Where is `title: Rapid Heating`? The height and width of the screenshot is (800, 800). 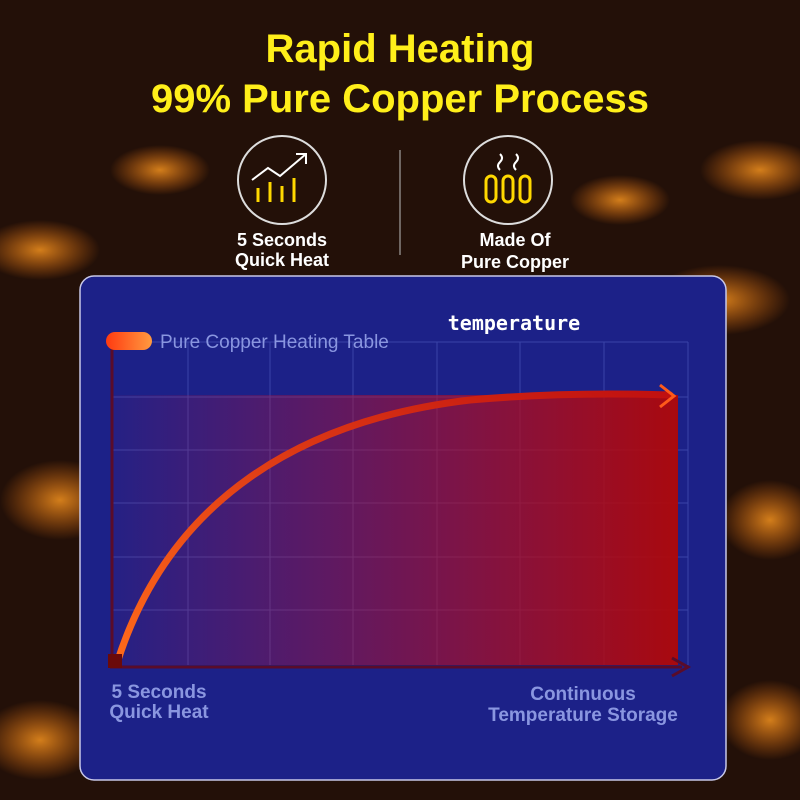
title: Rapid Heating is located at coordinates (400, 49).